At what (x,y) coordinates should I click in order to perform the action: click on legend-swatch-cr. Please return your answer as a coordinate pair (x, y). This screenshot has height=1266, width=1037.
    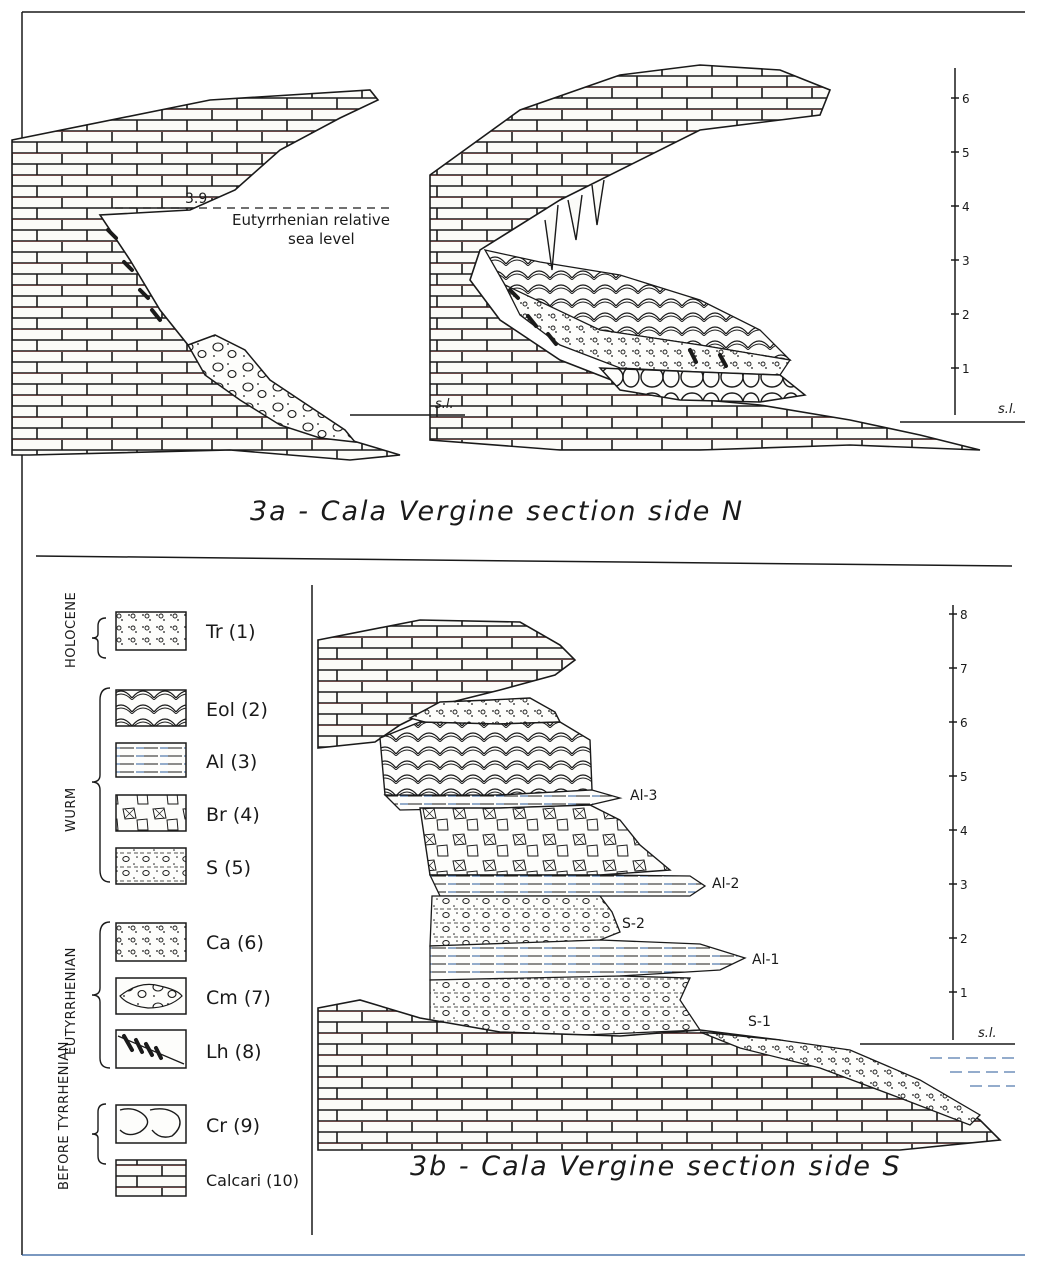
    Looking at the image, I should click on (151, 1124).